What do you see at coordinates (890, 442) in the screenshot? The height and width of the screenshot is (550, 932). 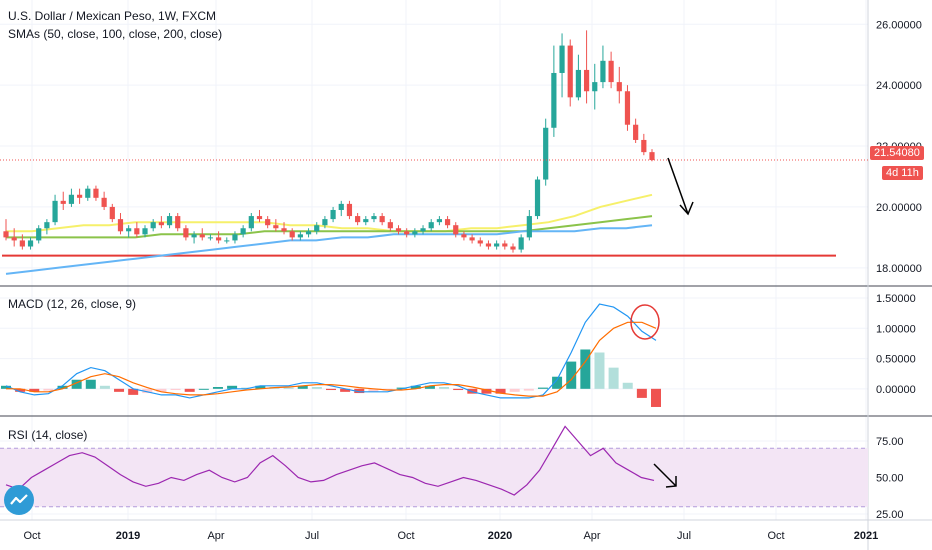 I see `rsi-tick-label: 75.00` at bounding box center [890, 442].